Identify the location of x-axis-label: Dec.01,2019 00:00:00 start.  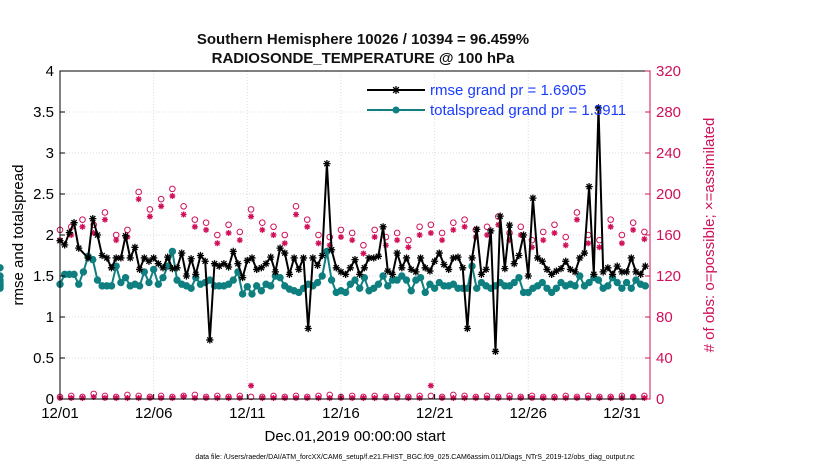
(356, 436).